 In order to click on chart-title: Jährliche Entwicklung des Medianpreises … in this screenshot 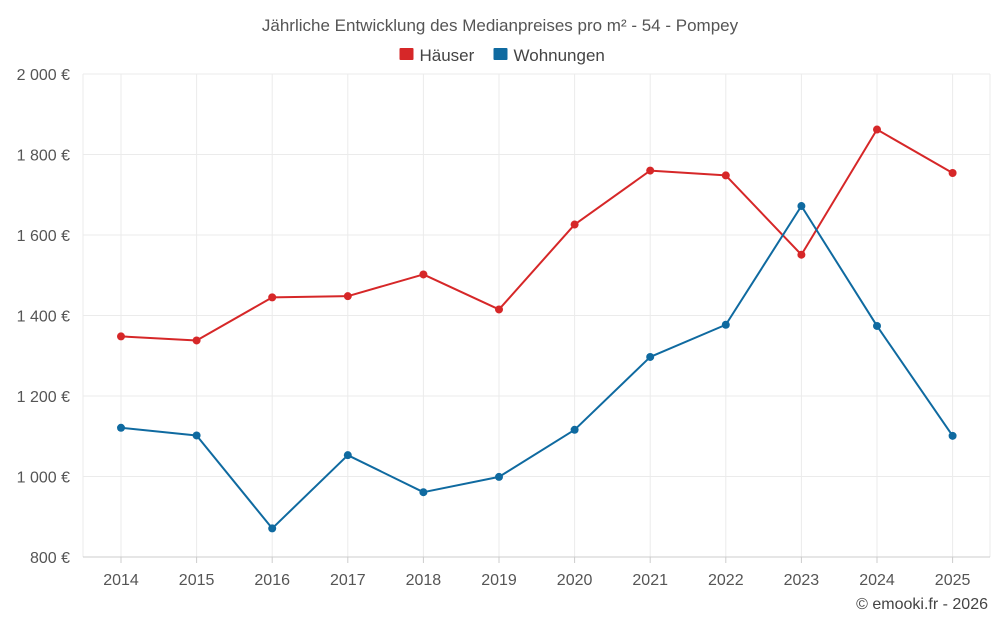, I will do `click(500, 25)`.